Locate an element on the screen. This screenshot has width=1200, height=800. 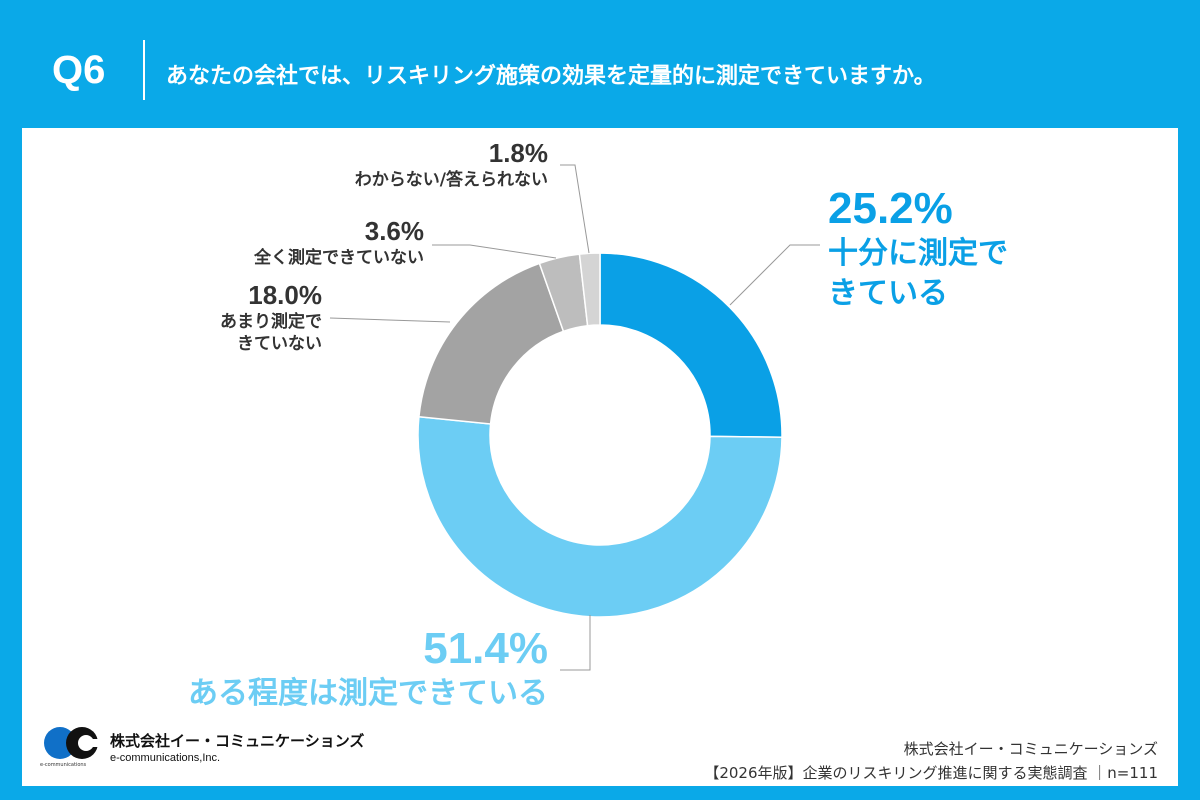
label-slice-2: 18.0% あまり測定で きていない is located at coordinates (271, 317).